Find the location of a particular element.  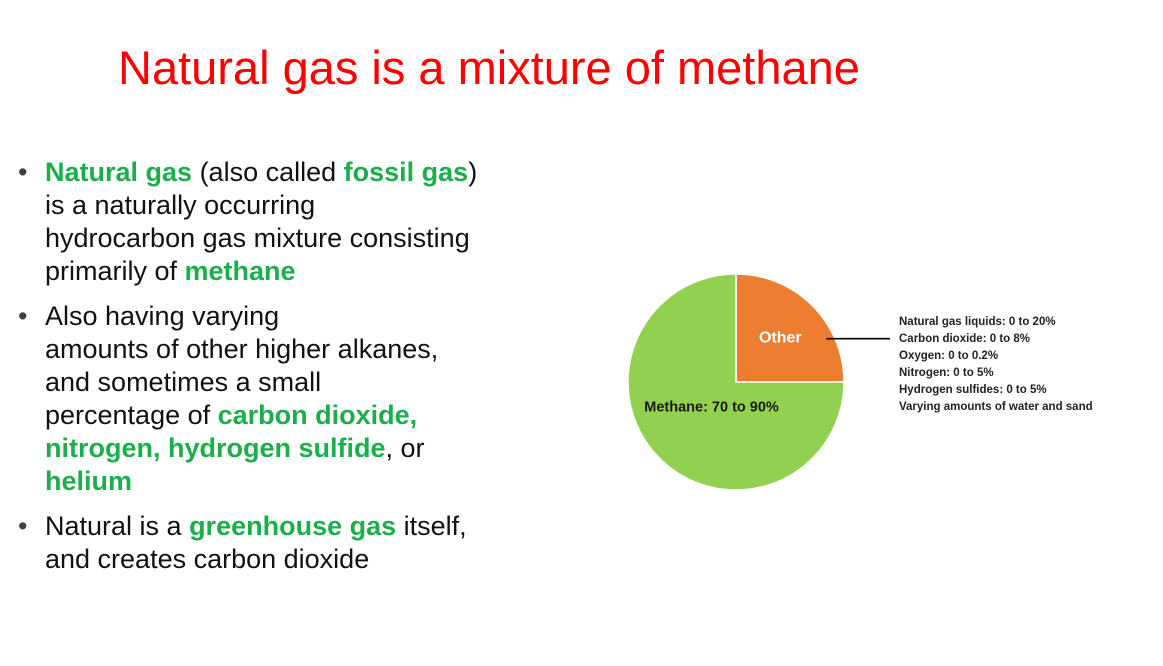

pie-slice-methane is located at coordinates (736, 382).